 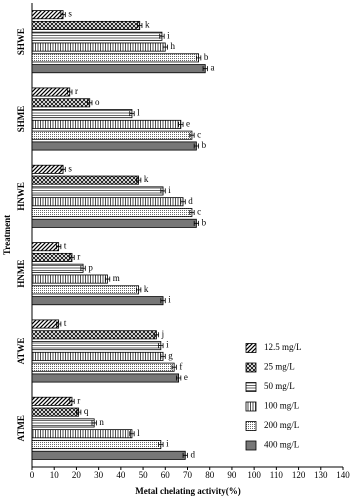 I want to click on x-tick-label: 110, so click(x=277, y=475).